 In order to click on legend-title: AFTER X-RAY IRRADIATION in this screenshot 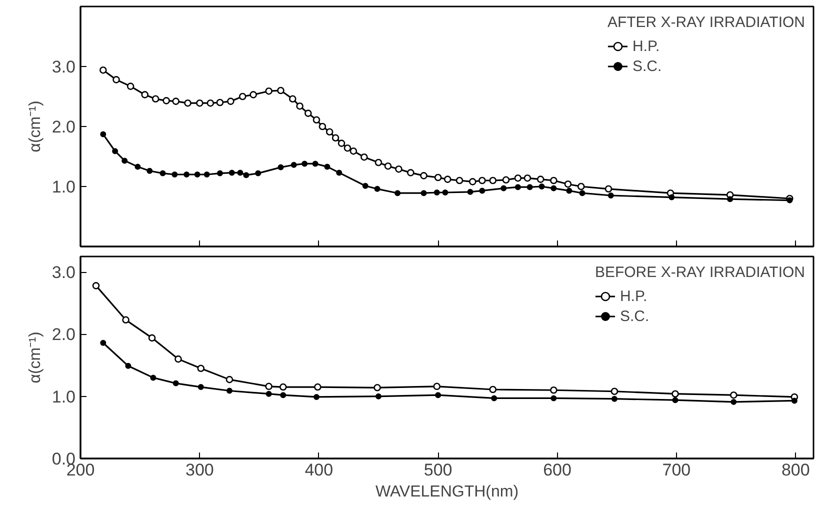, I will do `click(706, 22)`.